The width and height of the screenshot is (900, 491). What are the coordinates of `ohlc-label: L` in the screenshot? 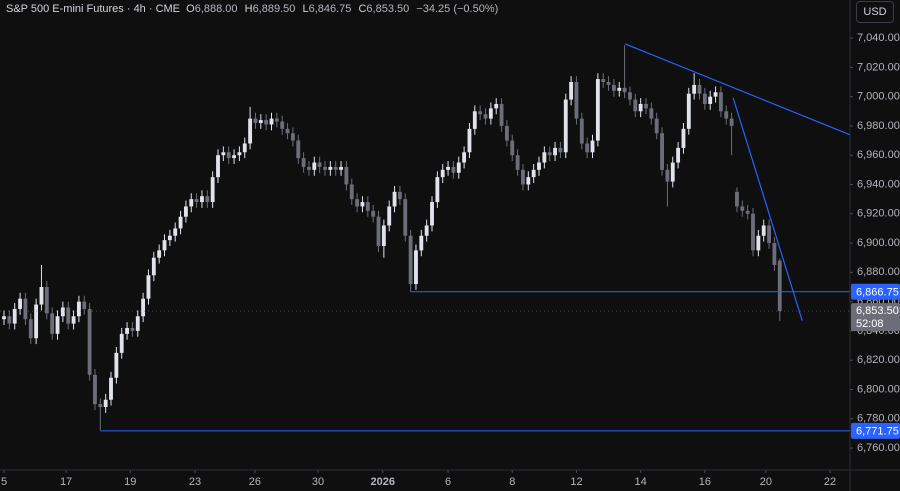 It's located at (305, 9).